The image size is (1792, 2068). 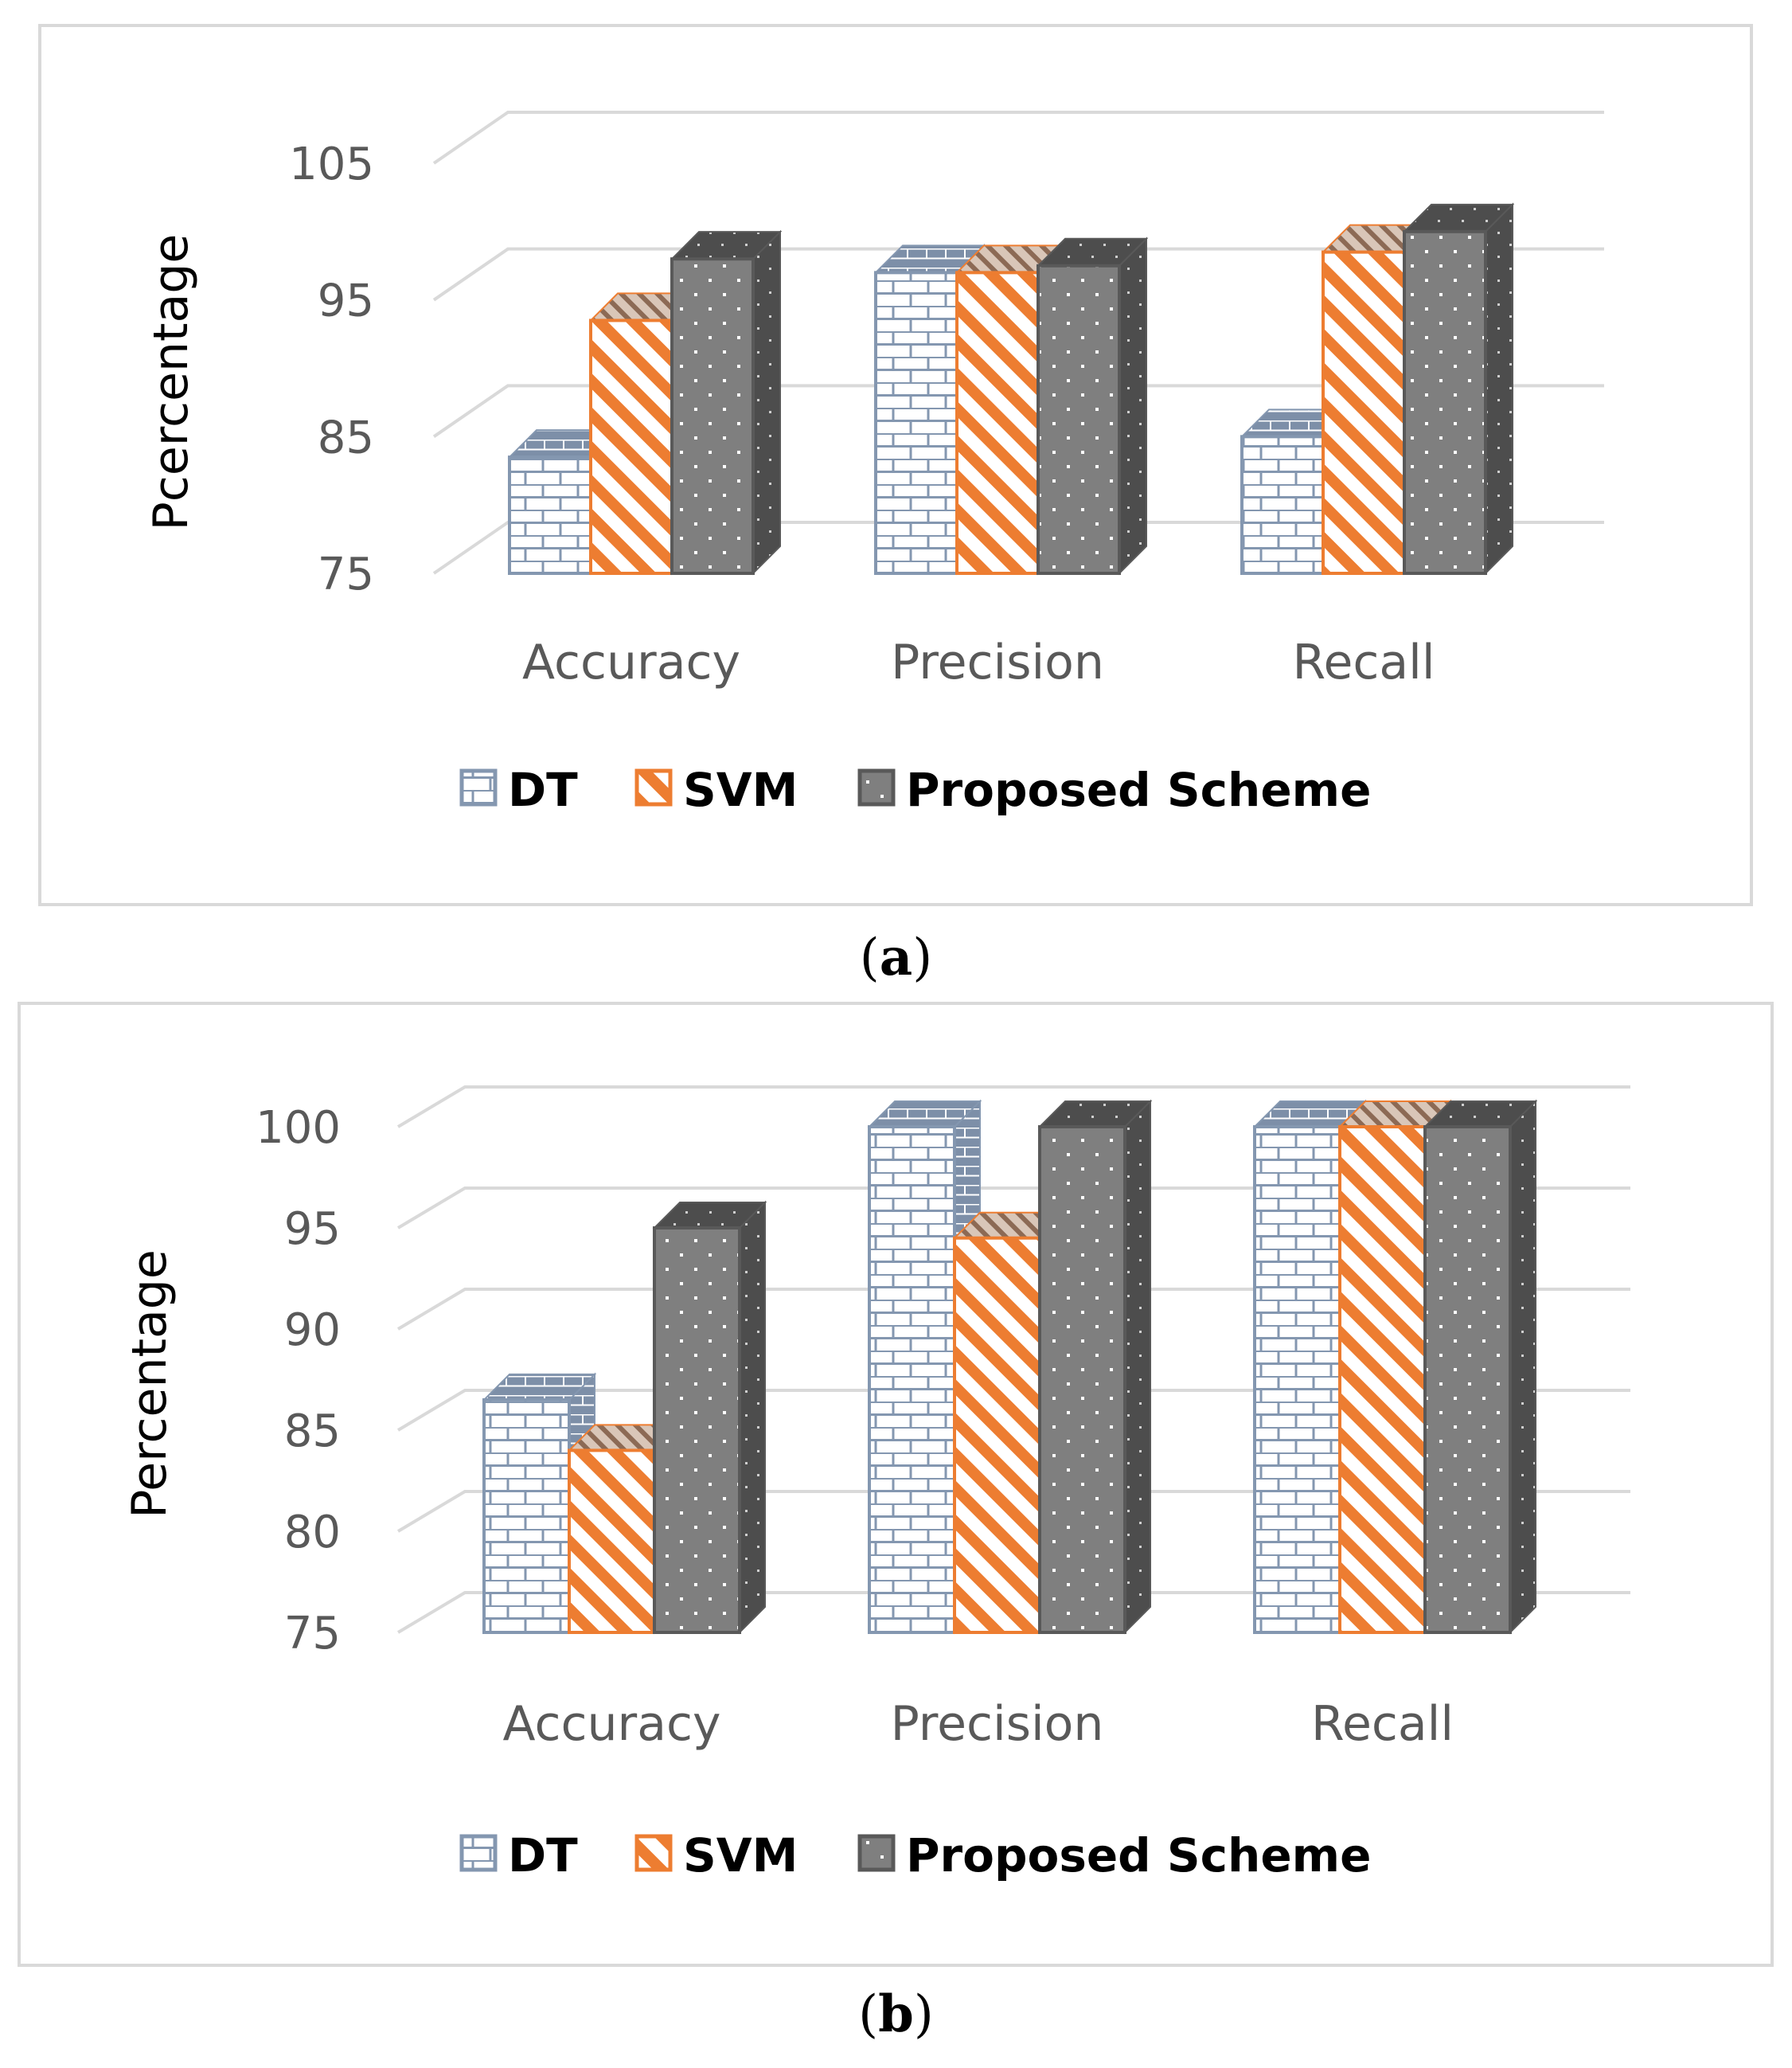 What do you see at coordinates (150, 1384) in the screenshot?
I see `y-axis-label: Percentage` at bounding box center [150, 1384].